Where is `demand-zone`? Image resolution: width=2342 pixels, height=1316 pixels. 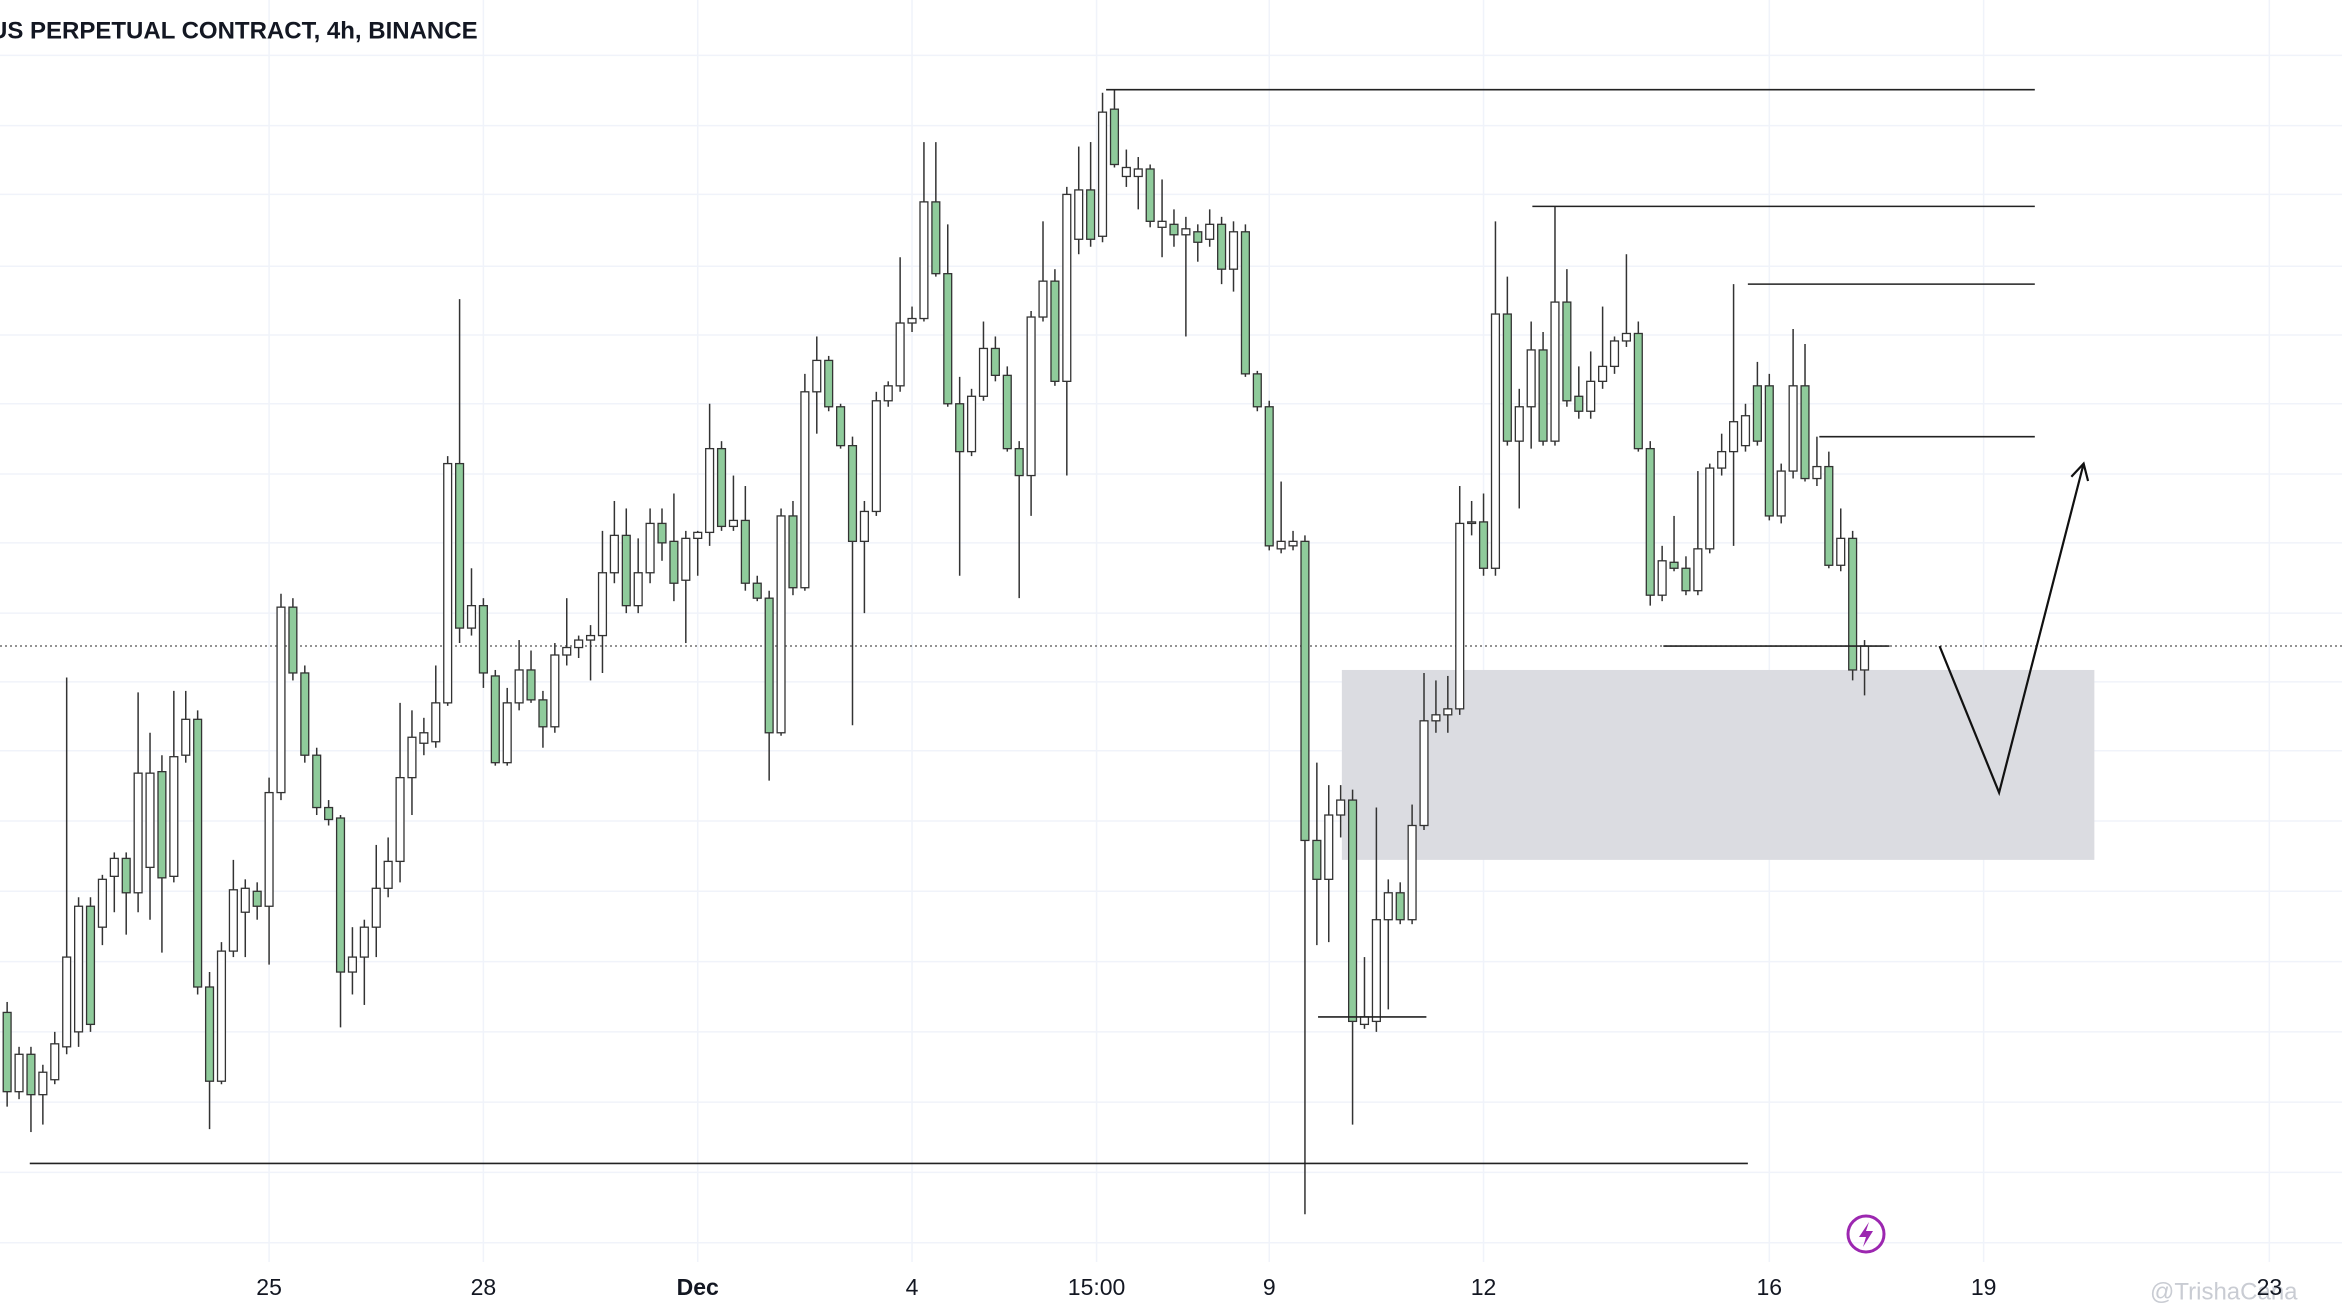
demand-zone is located at coordinates (1718, 764).